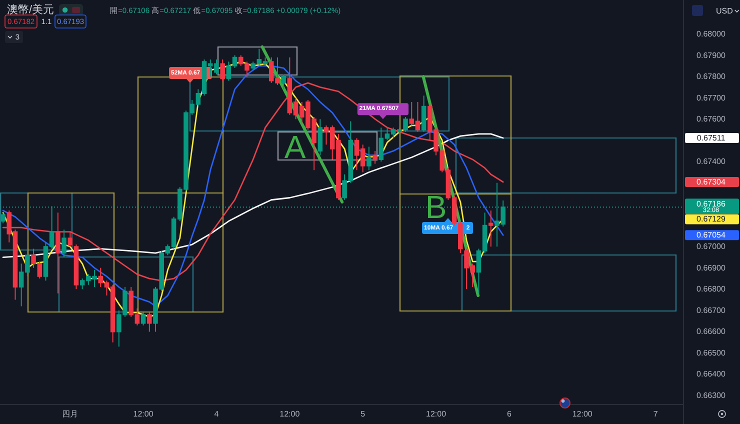 The image size is (740, 424). I want to click on y-tick-label: 0.67054, so click(711, 235).